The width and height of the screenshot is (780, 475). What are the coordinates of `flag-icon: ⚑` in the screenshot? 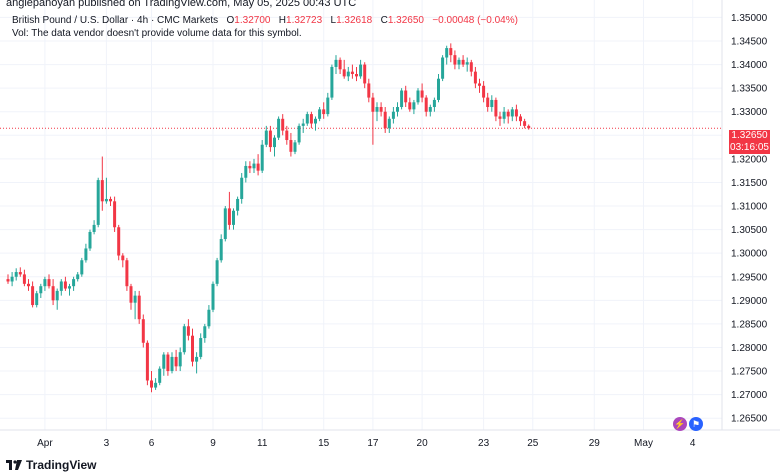 It's located at (696, 424).